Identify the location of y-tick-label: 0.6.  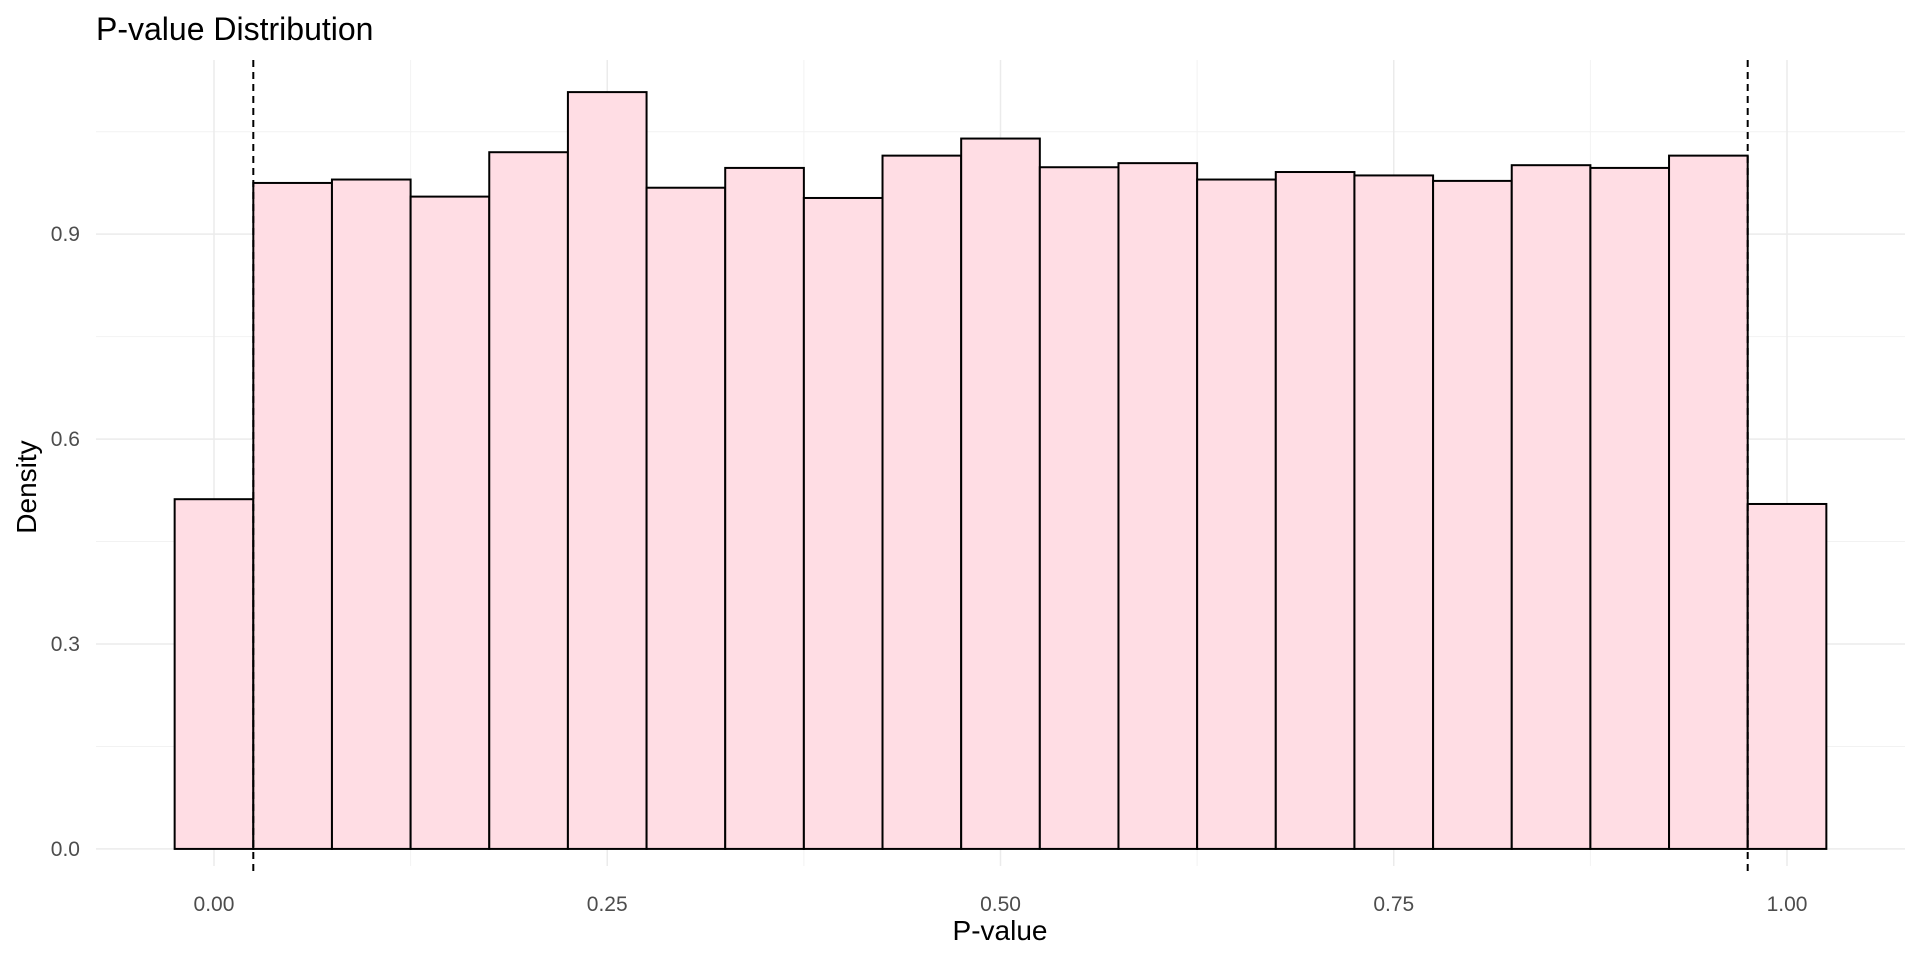
(65, 439).